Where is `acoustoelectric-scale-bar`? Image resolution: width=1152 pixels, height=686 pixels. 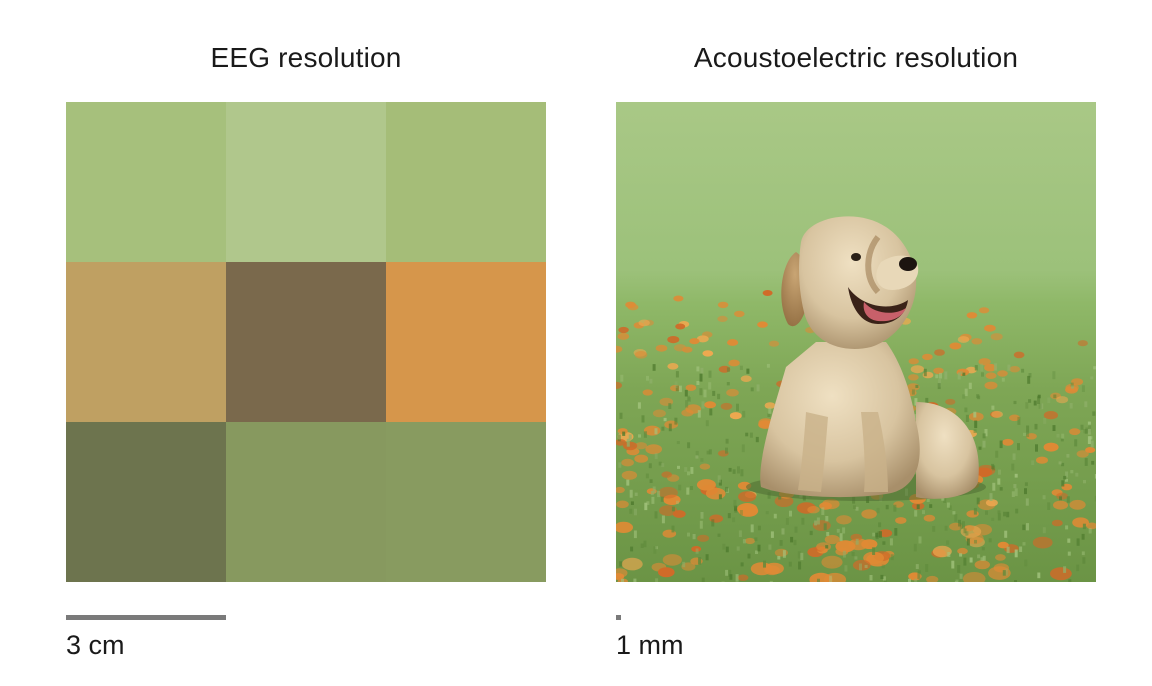 acoustoelectric-scale-bar is located at coordinates (618, 617).